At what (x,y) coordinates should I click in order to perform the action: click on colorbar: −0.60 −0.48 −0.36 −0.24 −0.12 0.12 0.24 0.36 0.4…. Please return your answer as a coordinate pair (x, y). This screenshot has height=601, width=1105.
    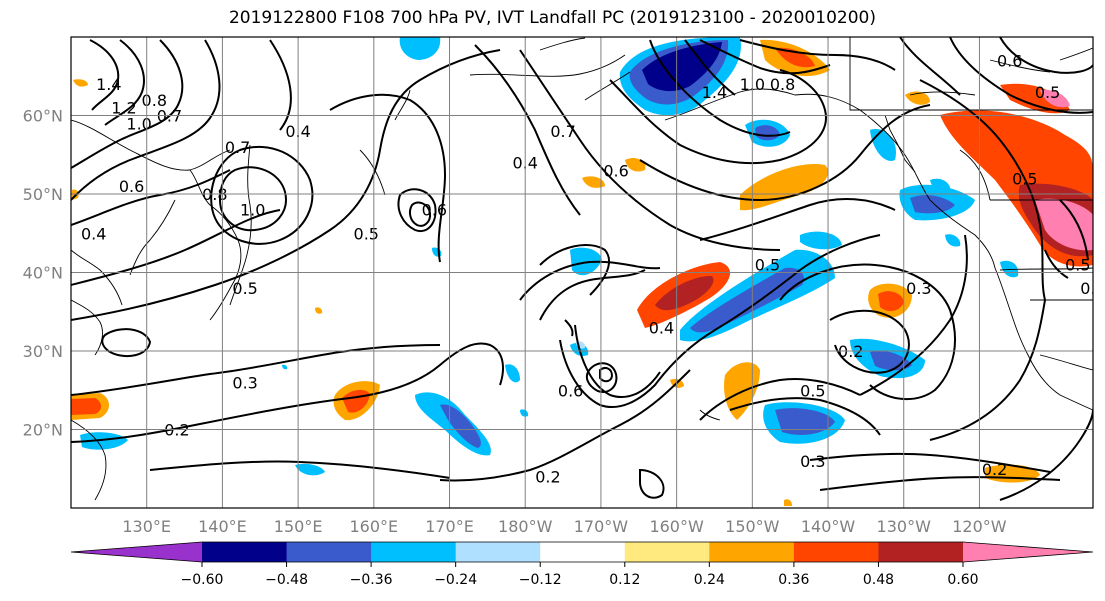
    Looking at the image, I should click on (582, 564).